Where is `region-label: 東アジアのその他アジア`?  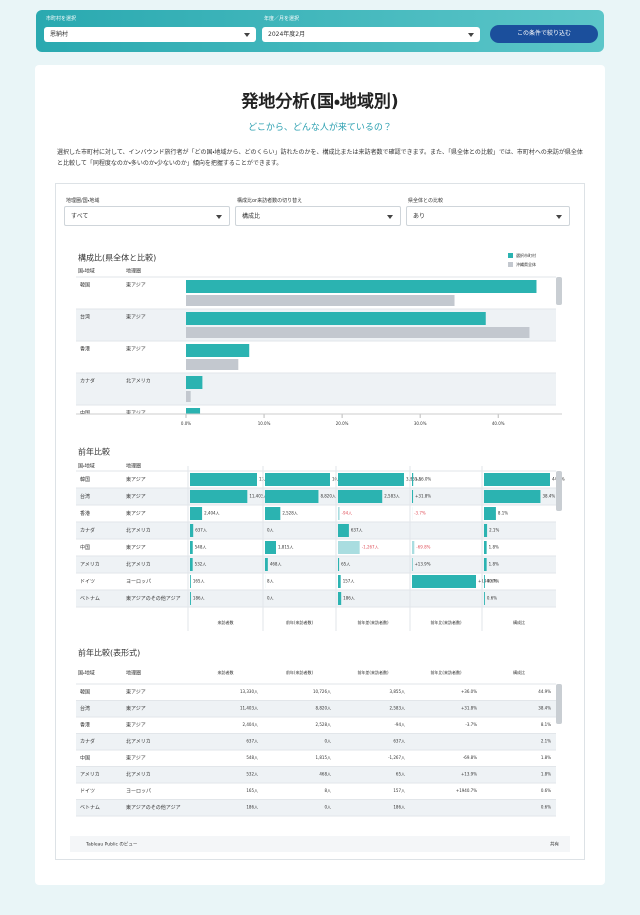
region-label: 東アジアのその他アジア is located at coordinates (153, 807).